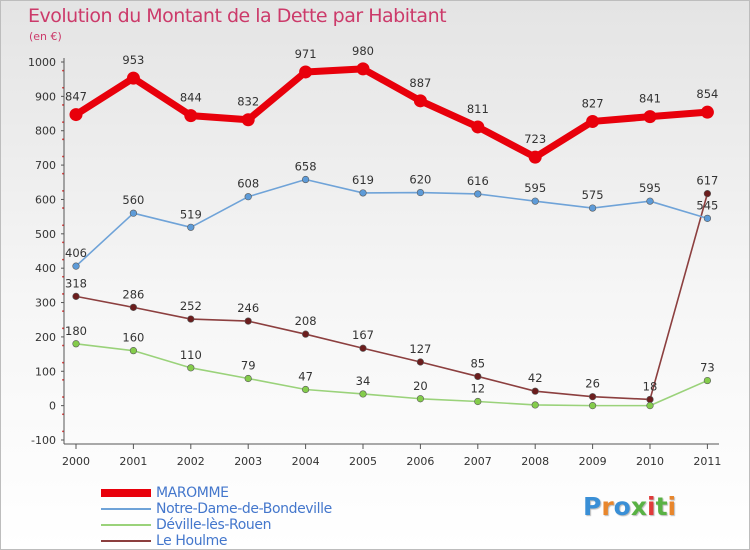 The height and width of the screenshot is (550, 750). What do you see at coordinates (622, 506) in the screenshot?
I see `logo-letter: o` at bounding box center [622, 506].